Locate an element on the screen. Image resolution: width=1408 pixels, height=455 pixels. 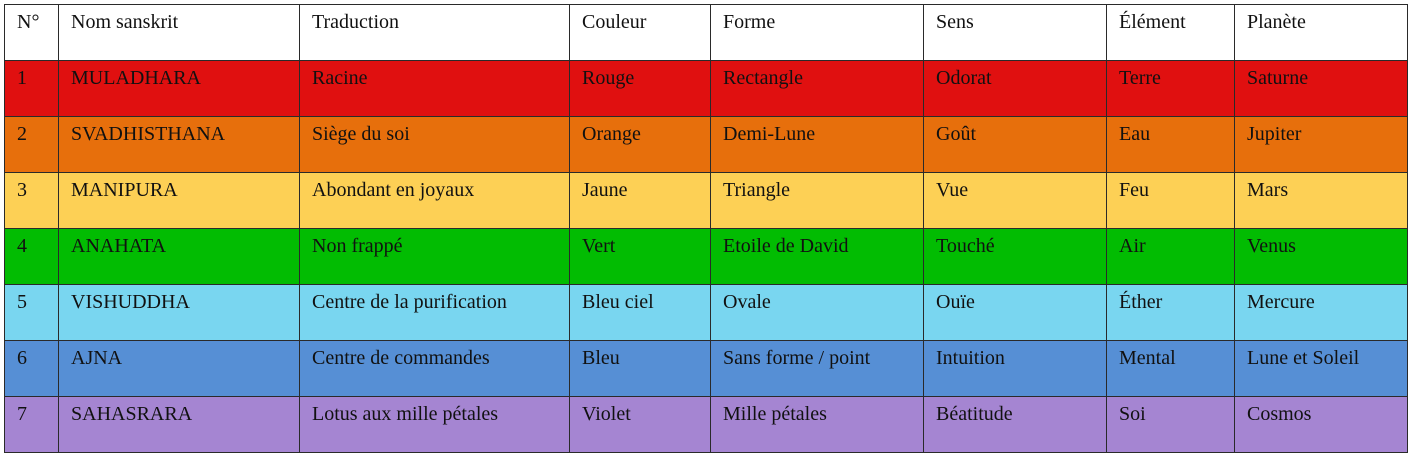
cell-sense: Ouïe is located at coordinates (1015, 312).